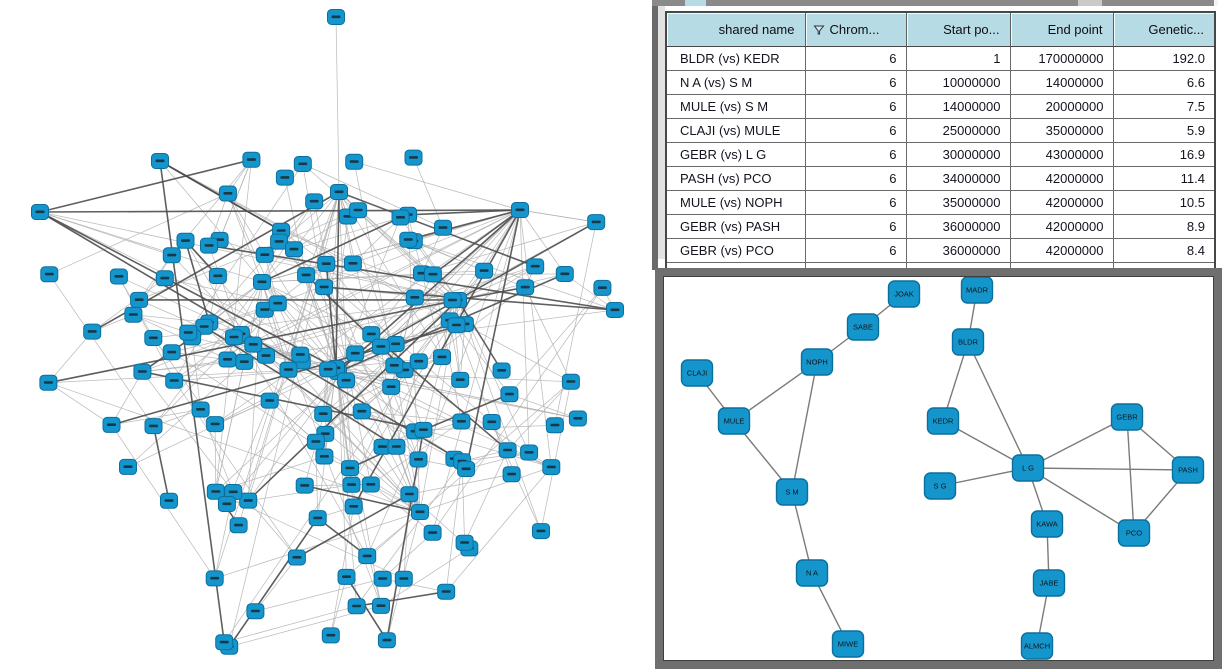  What do you see at coordinates (736, 82) in the screenshot?
I see `table-cell: N A (vs) S M` at bounding box center [736, 82].